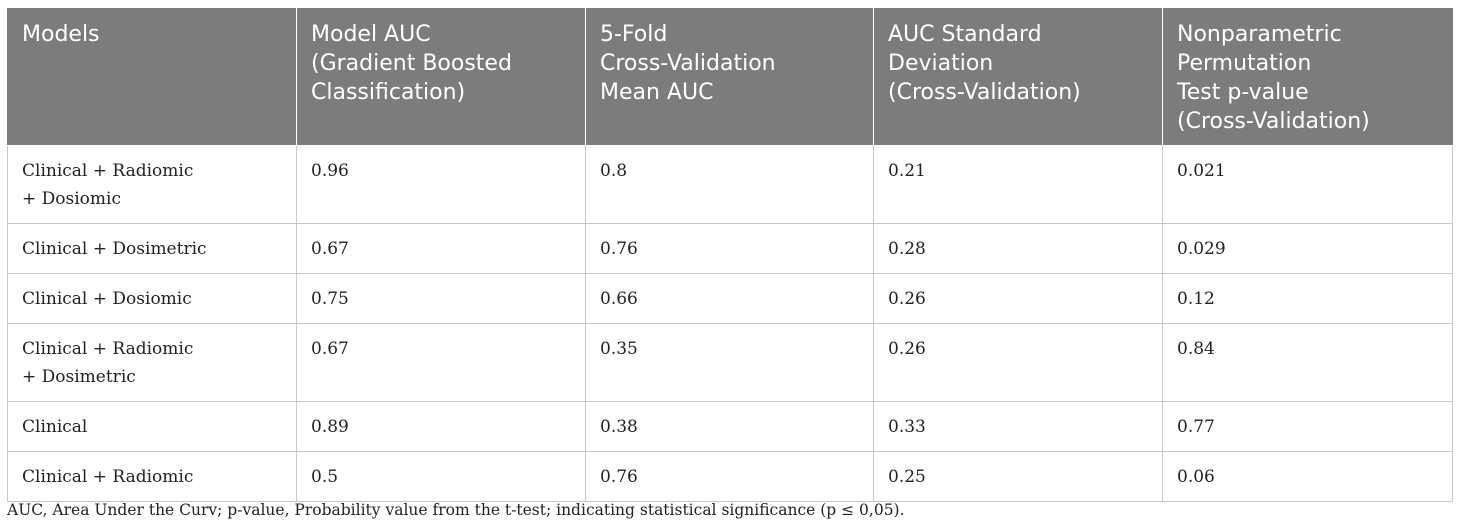 Image resolution: width=1460 pixels, height=529 pixels. Describe the element at coordinates (441, 184) in the screenshot. I see `cell-model-auc: 0.96` at that location.